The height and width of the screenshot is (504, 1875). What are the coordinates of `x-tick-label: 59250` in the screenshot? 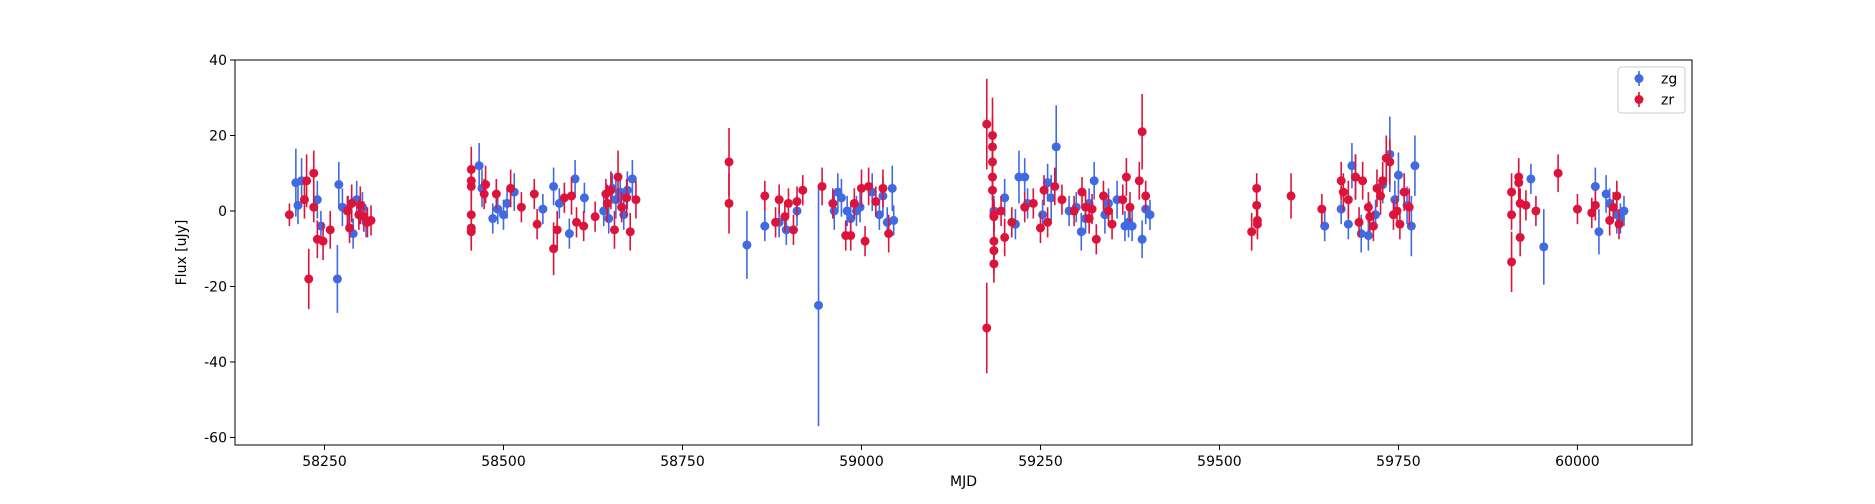 It's located at (1040, 462).